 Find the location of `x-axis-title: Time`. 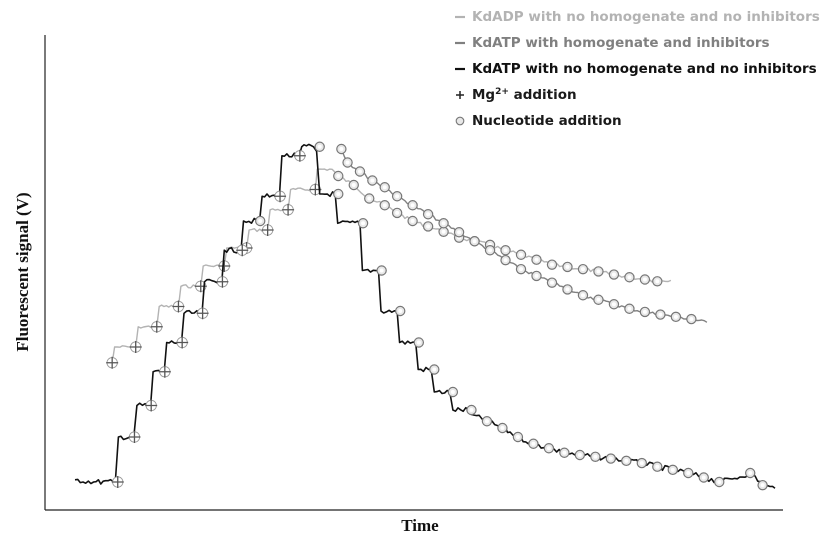

x-axis-title: Time is located at coordinates (420, 525).